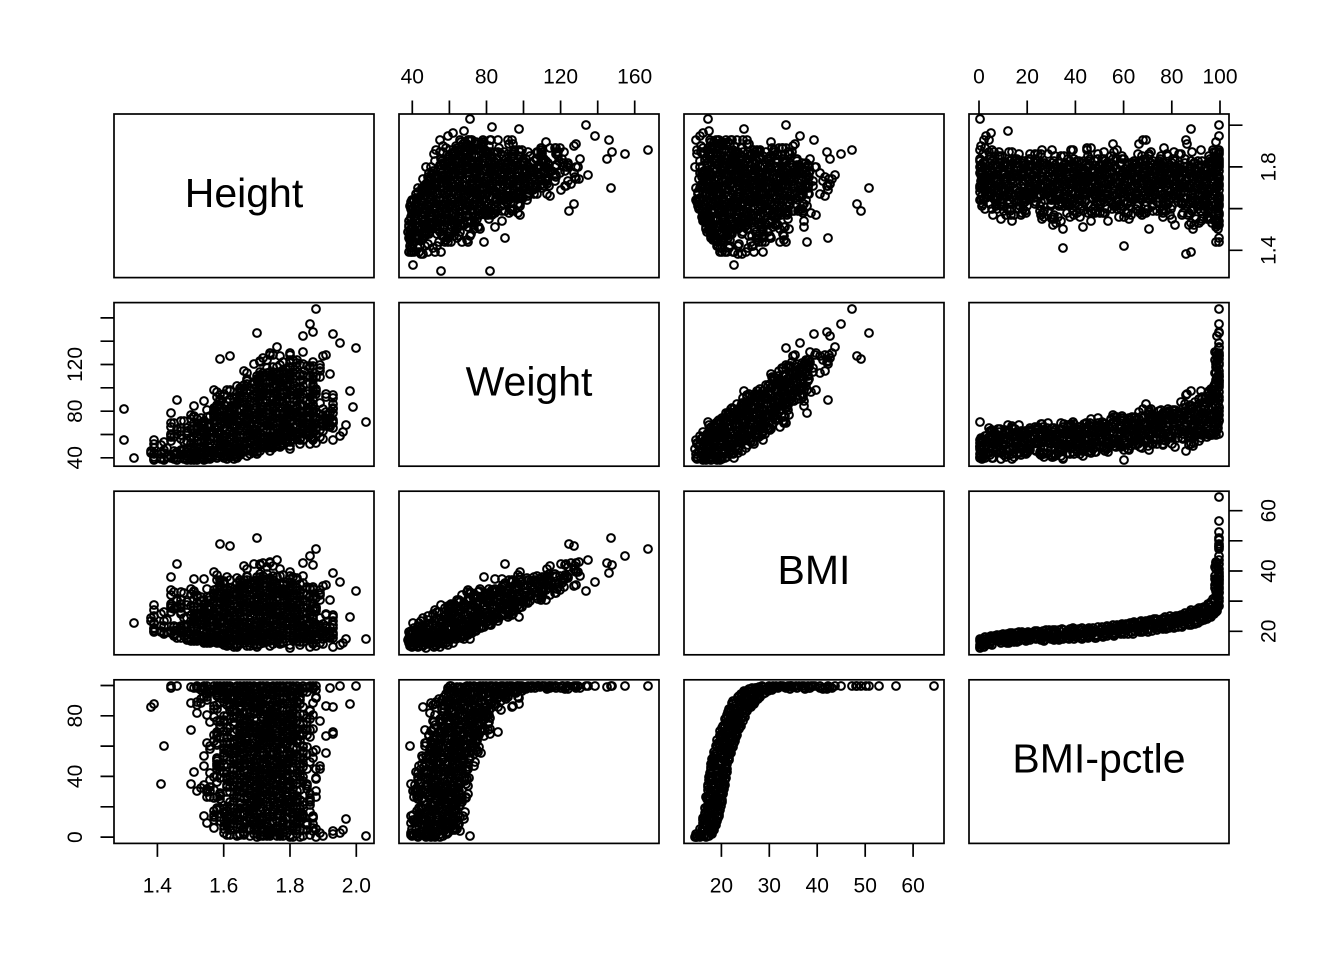 This screenshot has height=965, width=1344. Describe the element at coordinates (1098, 759) in the screenshot. I see `svg-text: BMI-pctle` at that location.